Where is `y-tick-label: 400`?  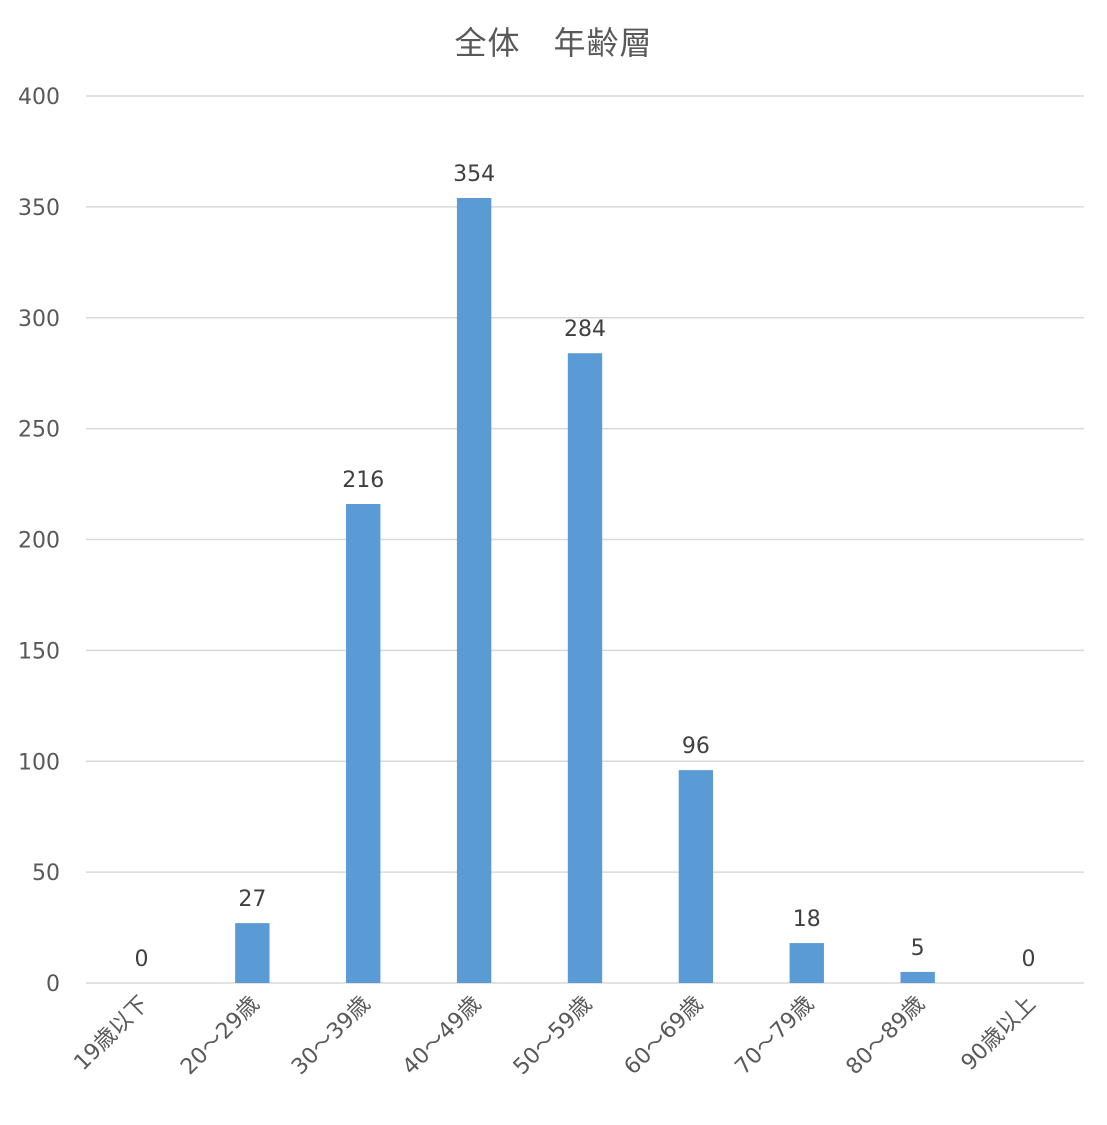
y-tick-label: 400 is located at coordinates (39, 97).